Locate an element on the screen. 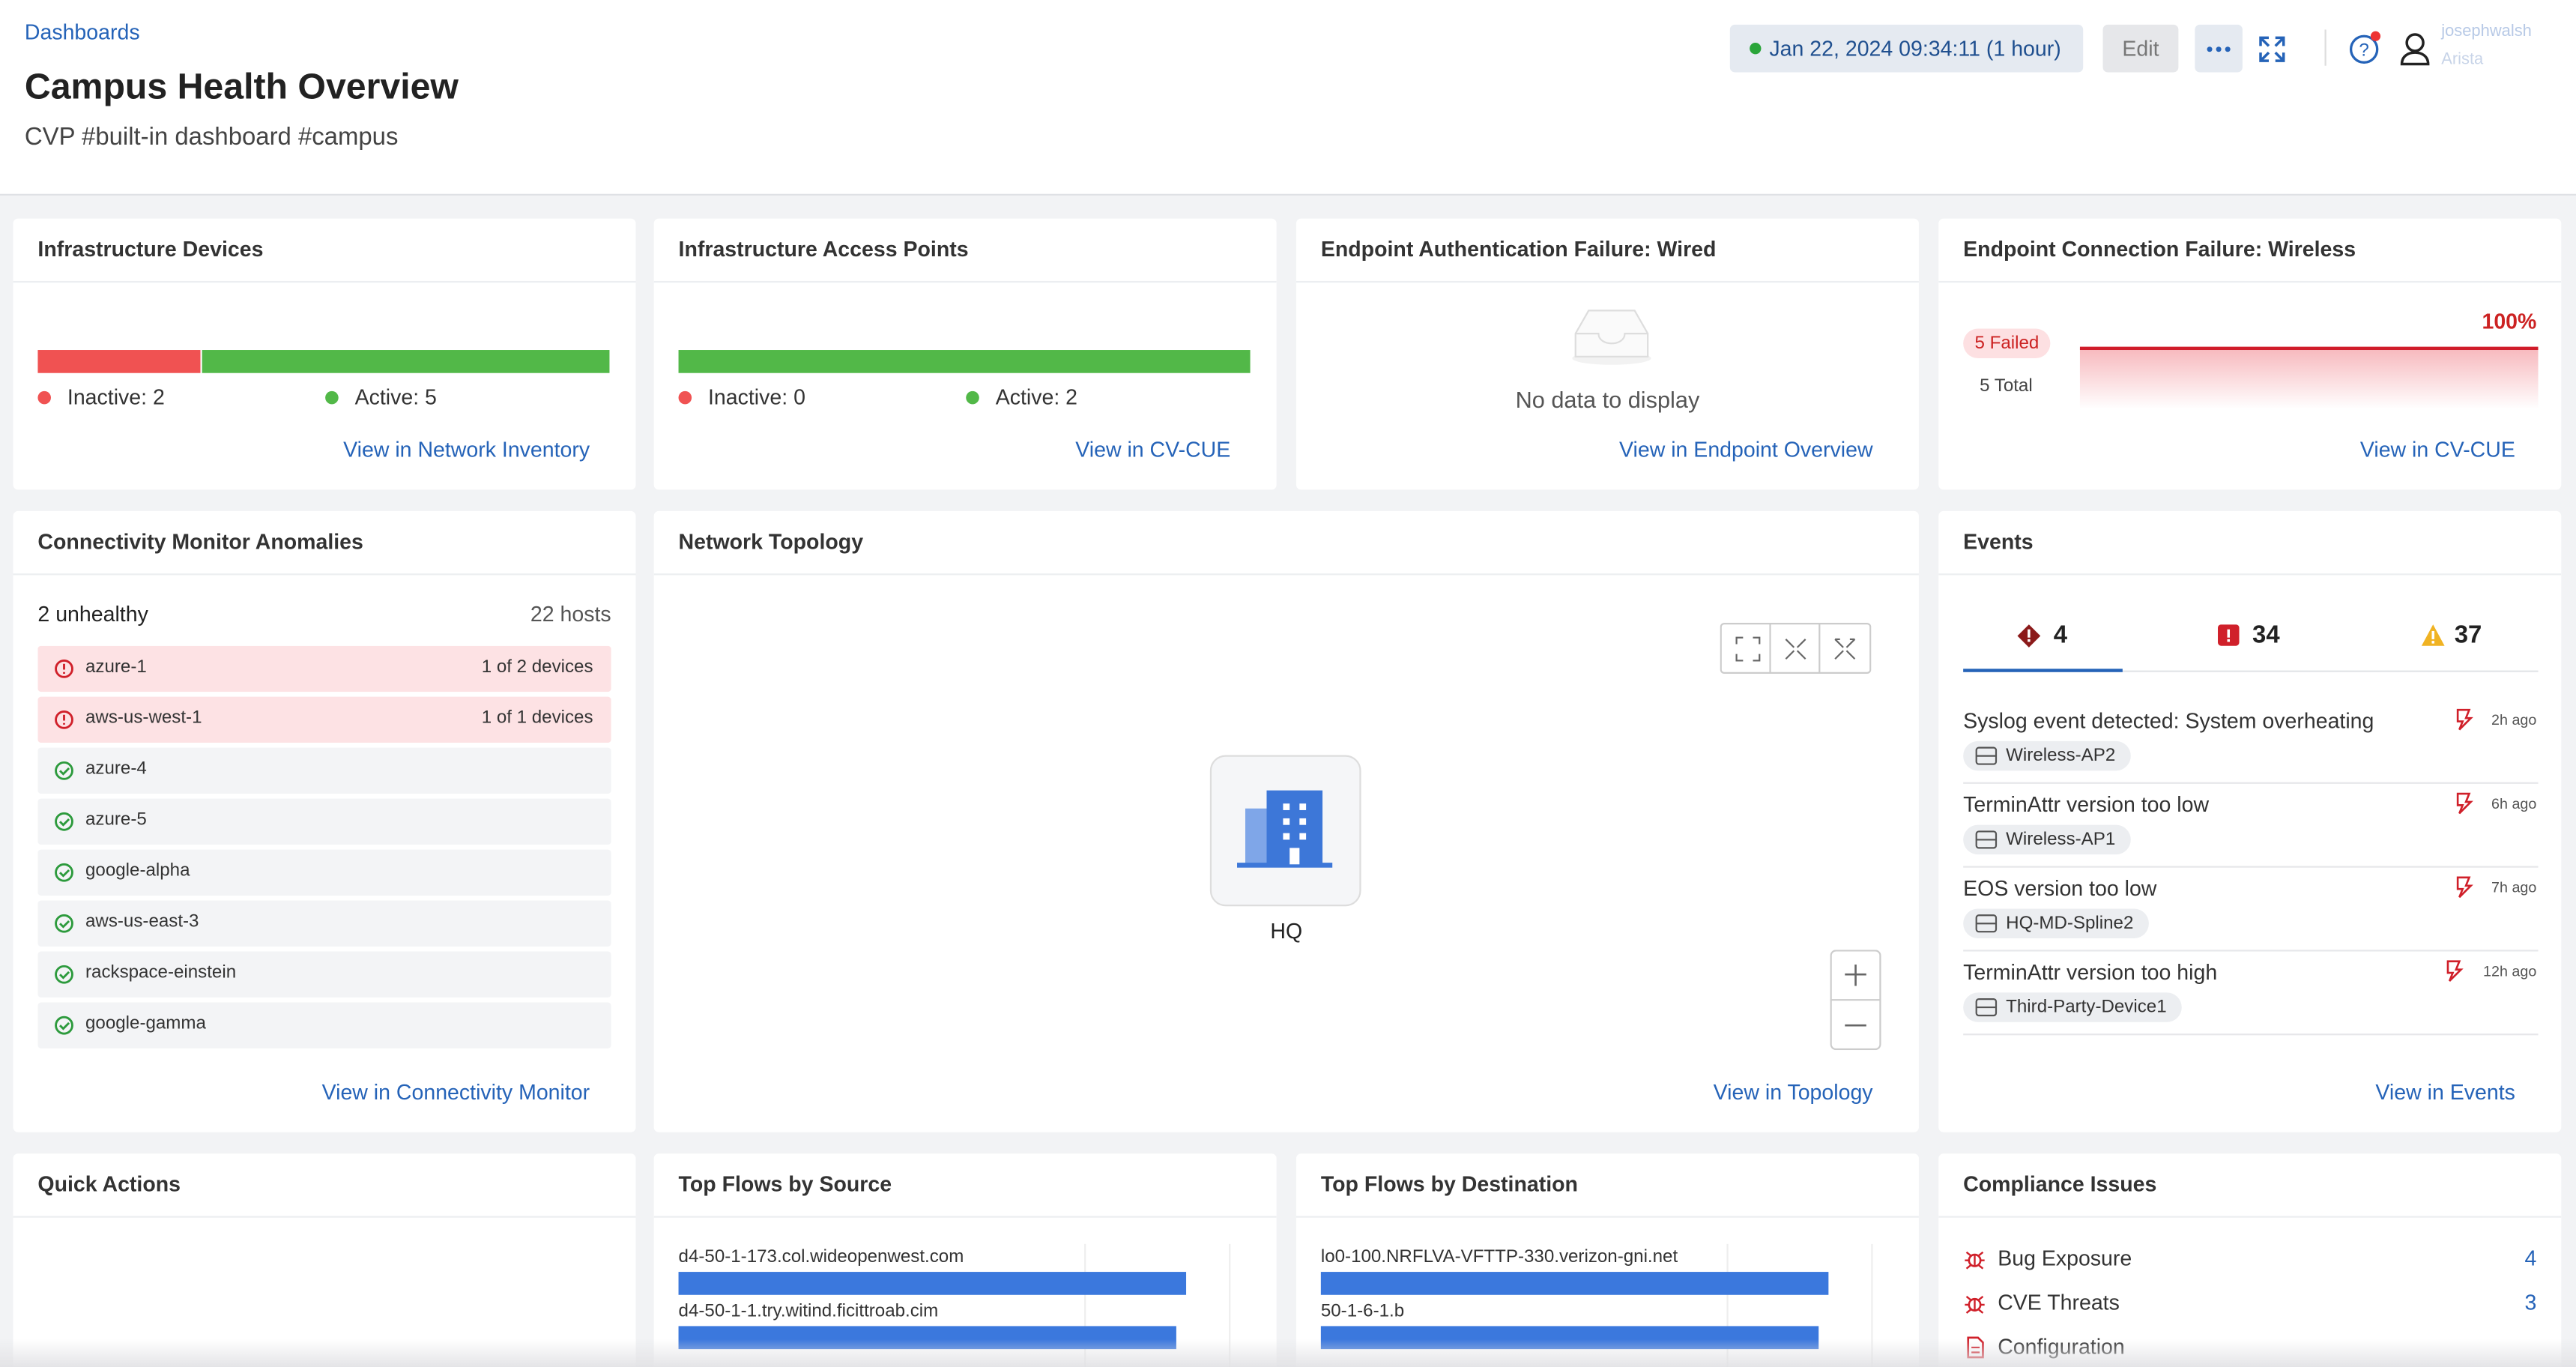 The image size is (2576, 1367). host-name: azure-4 is located at coordinates (116, 768).